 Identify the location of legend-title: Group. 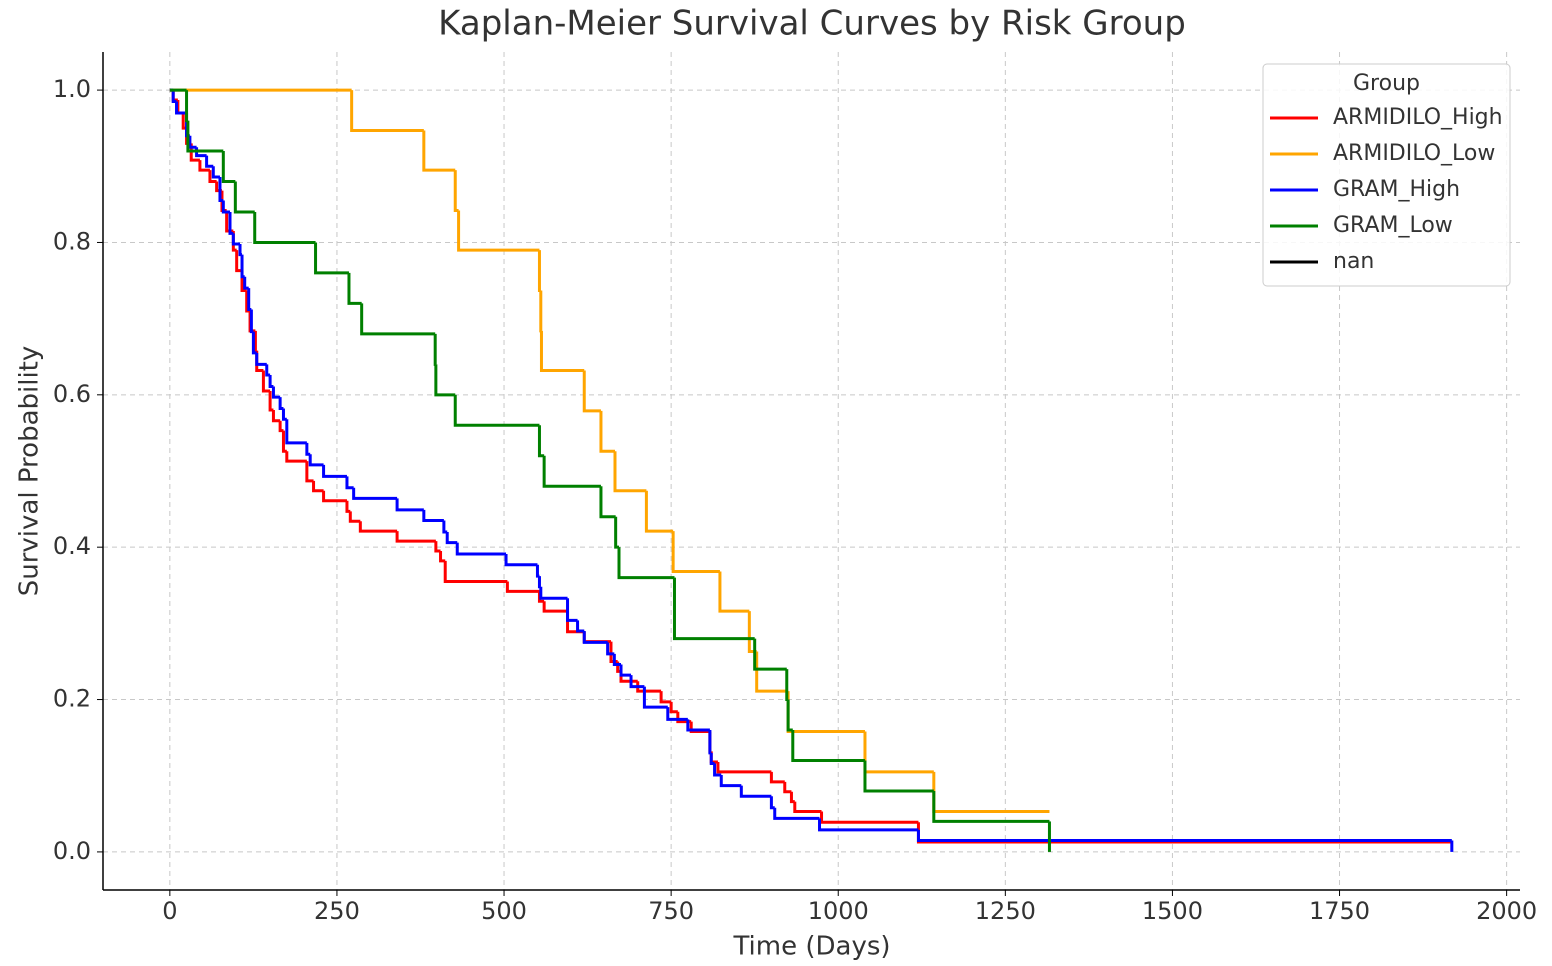
(1386, 83).